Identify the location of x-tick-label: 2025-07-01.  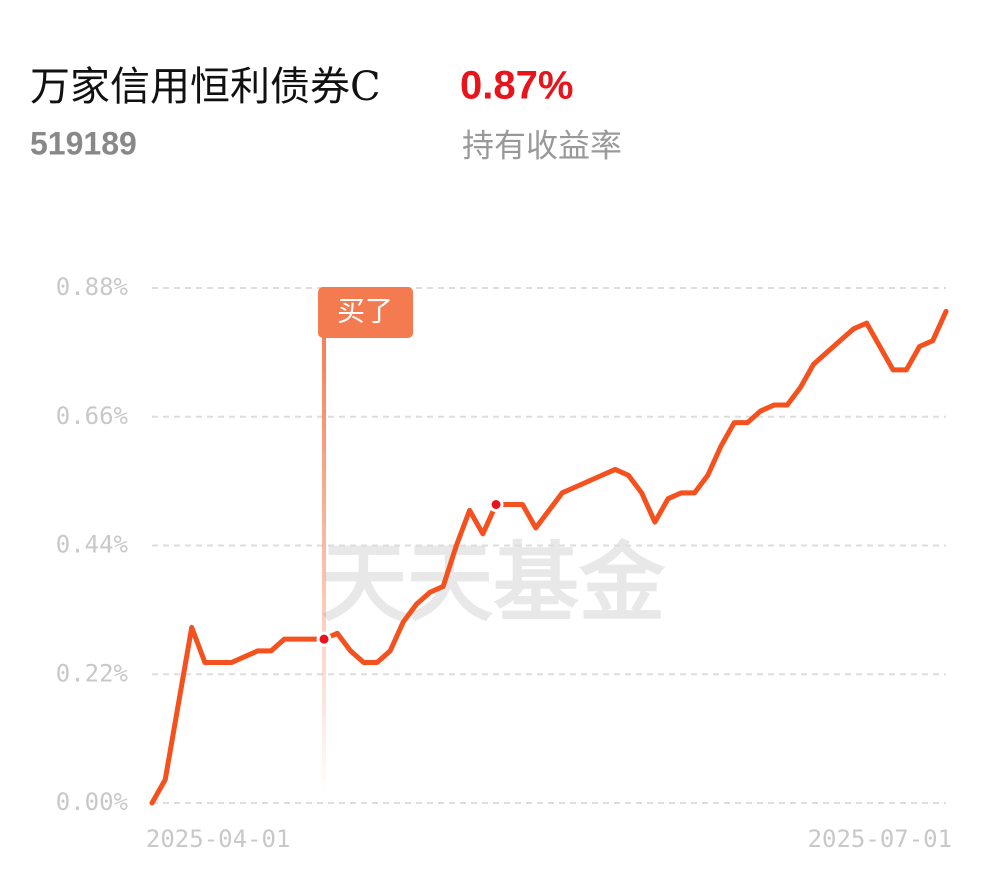
(880, 839).